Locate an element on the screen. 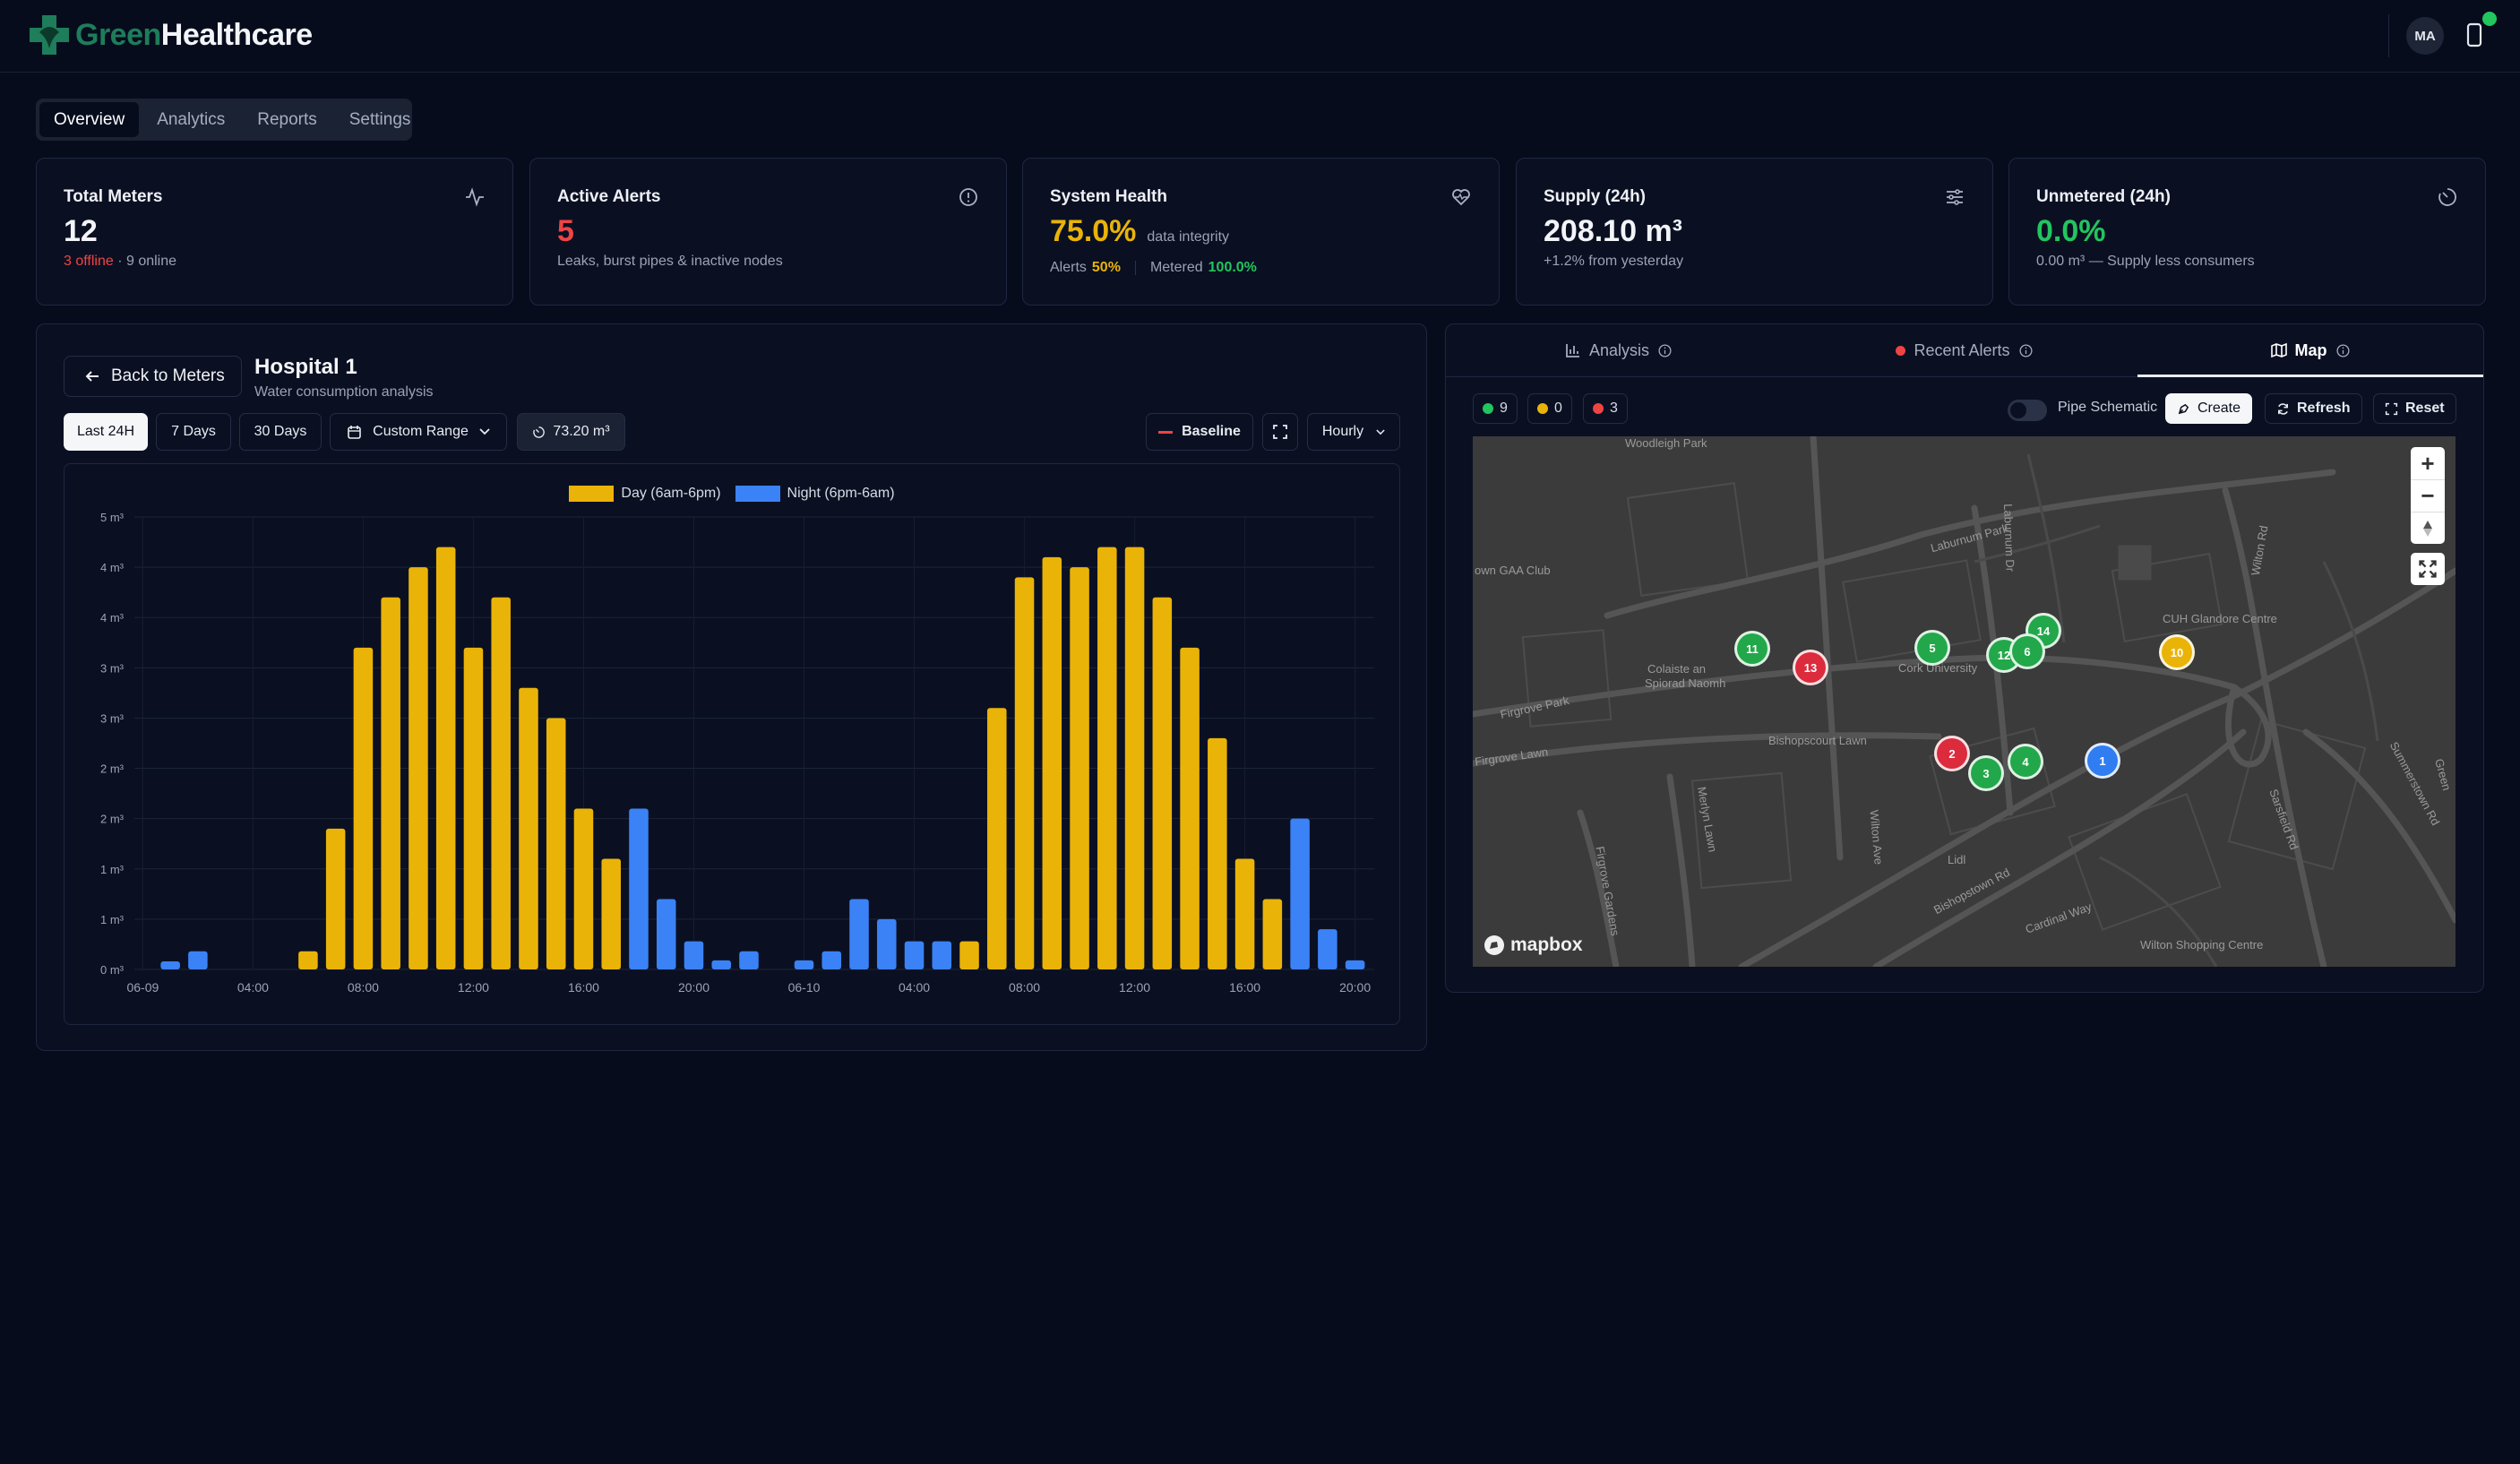 The height and width of the screenshot is (1464, 2520). tab-map: Map is located at coordinates (2310, 350).